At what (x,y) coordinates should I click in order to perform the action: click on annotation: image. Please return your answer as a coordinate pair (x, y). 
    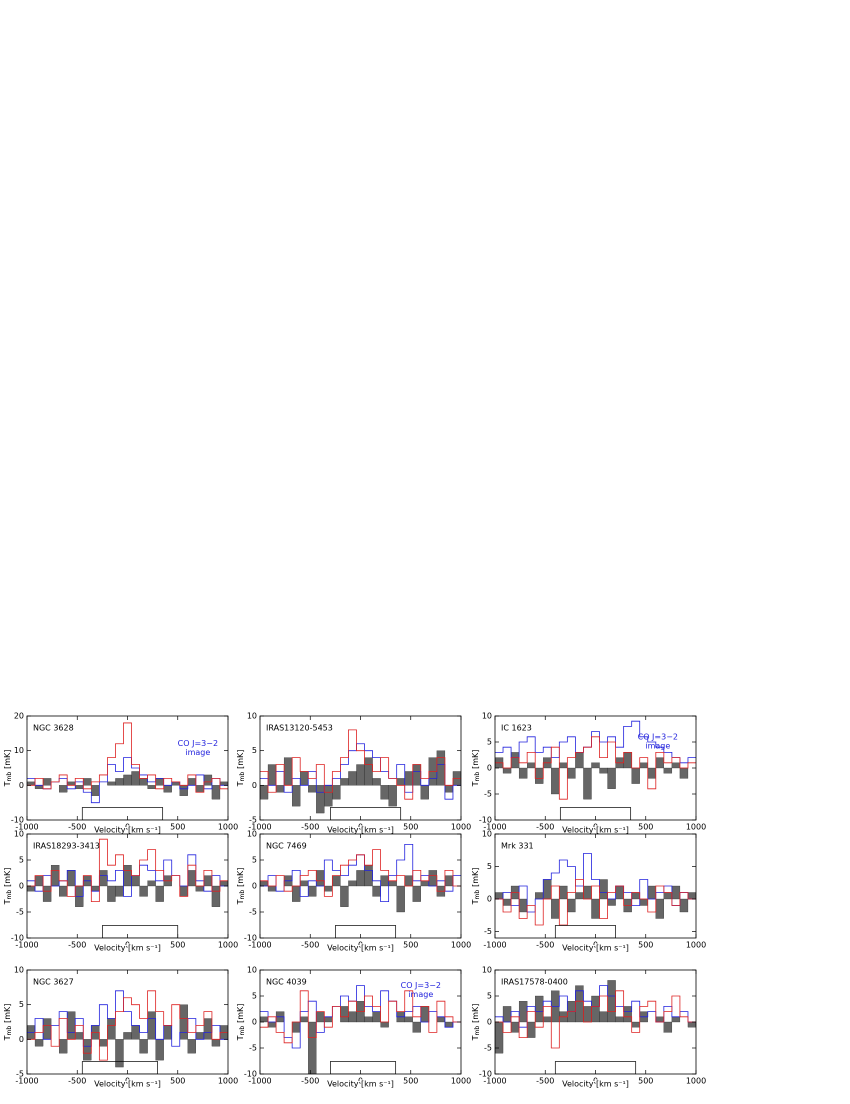
    Looking at the image, I should click on (657, 745).